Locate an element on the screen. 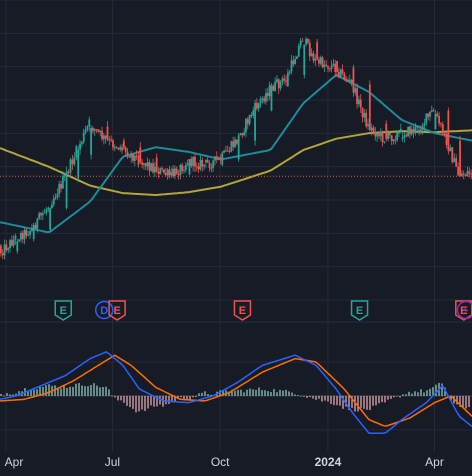  marker-letter: D is located at coordinates (104, 311).